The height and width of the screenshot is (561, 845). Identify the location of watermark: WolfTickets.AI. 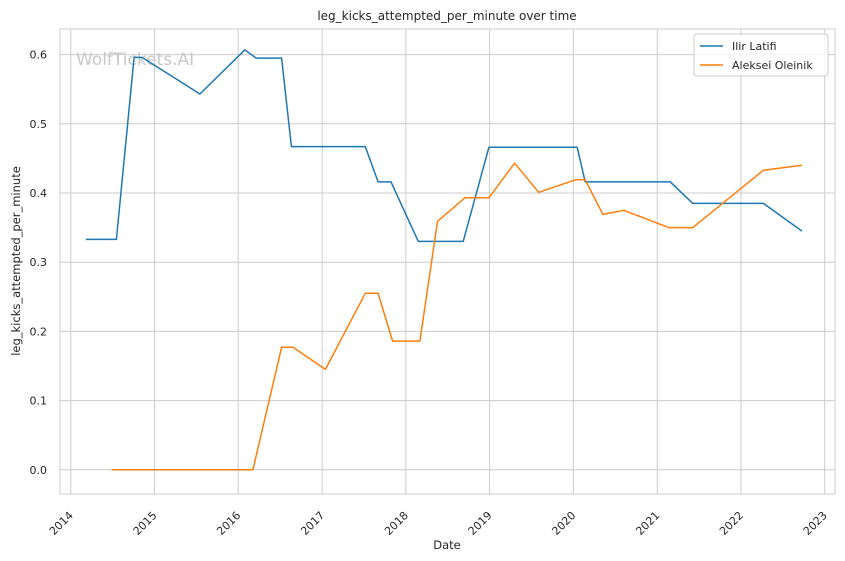
(135, 60).